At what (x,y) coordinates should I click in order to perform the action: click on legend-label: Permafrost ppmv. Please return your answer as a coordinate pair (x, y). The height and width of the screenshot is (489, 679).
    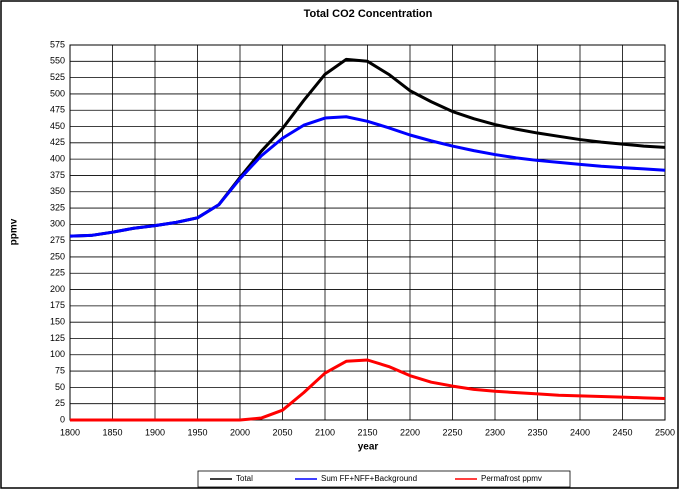
    Looking at the image, I should click on (511, 478).